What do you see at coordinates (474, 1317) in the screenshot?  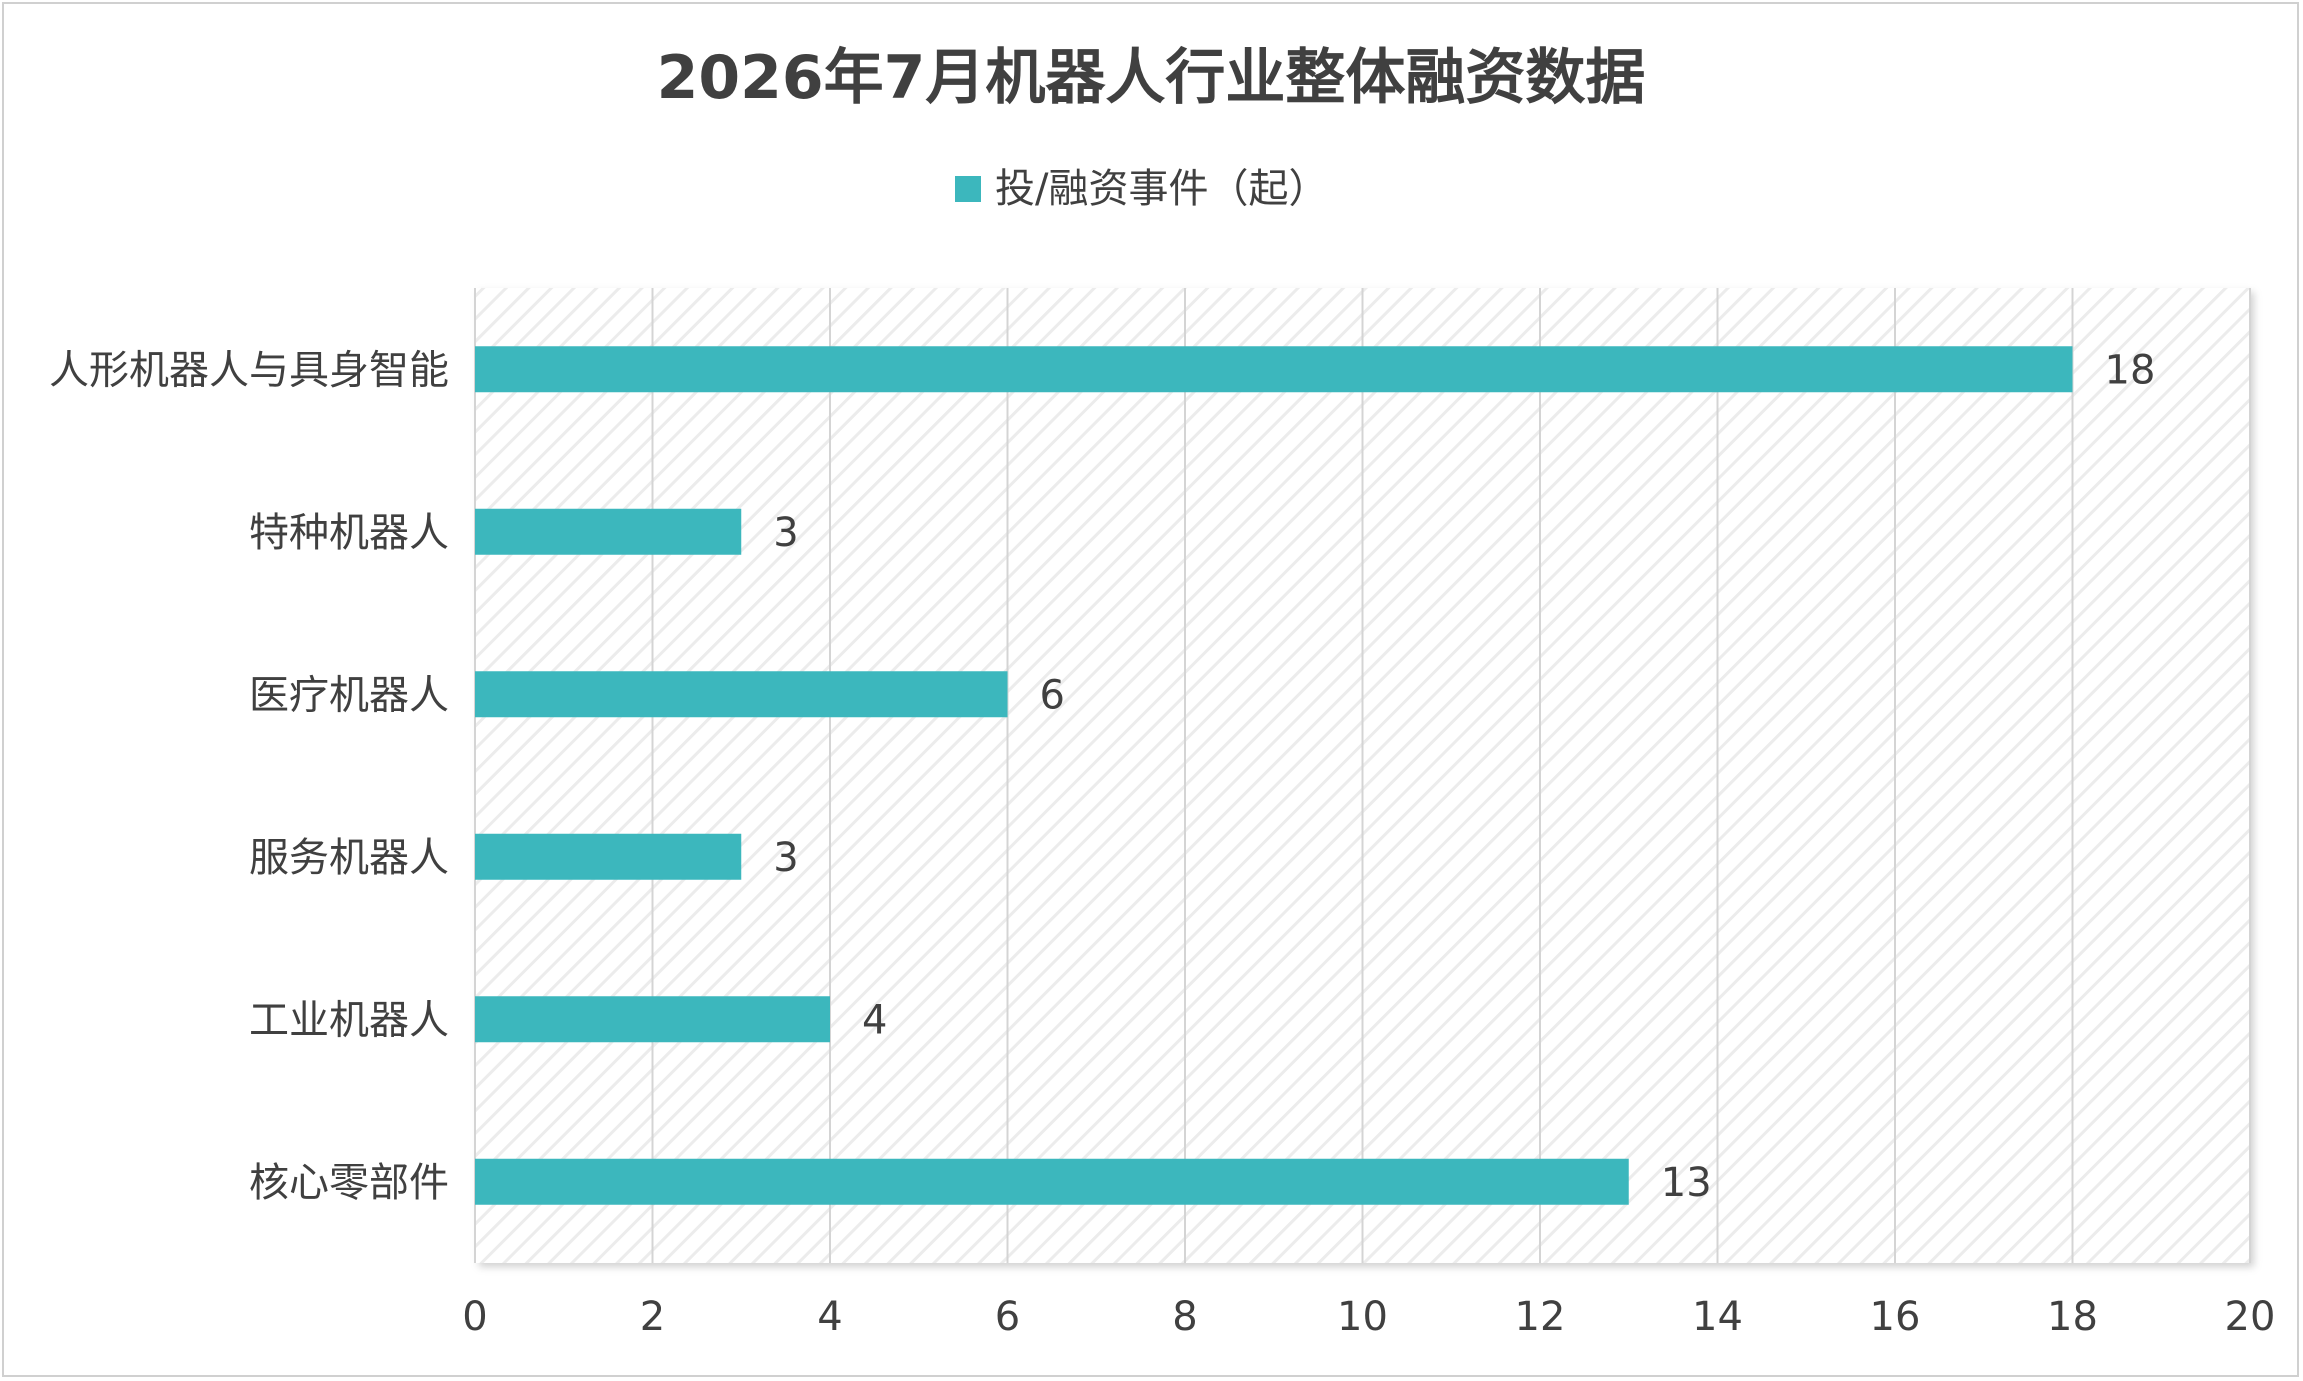 I see `x-tick-label: 0` at bounding box center [474, 1317].